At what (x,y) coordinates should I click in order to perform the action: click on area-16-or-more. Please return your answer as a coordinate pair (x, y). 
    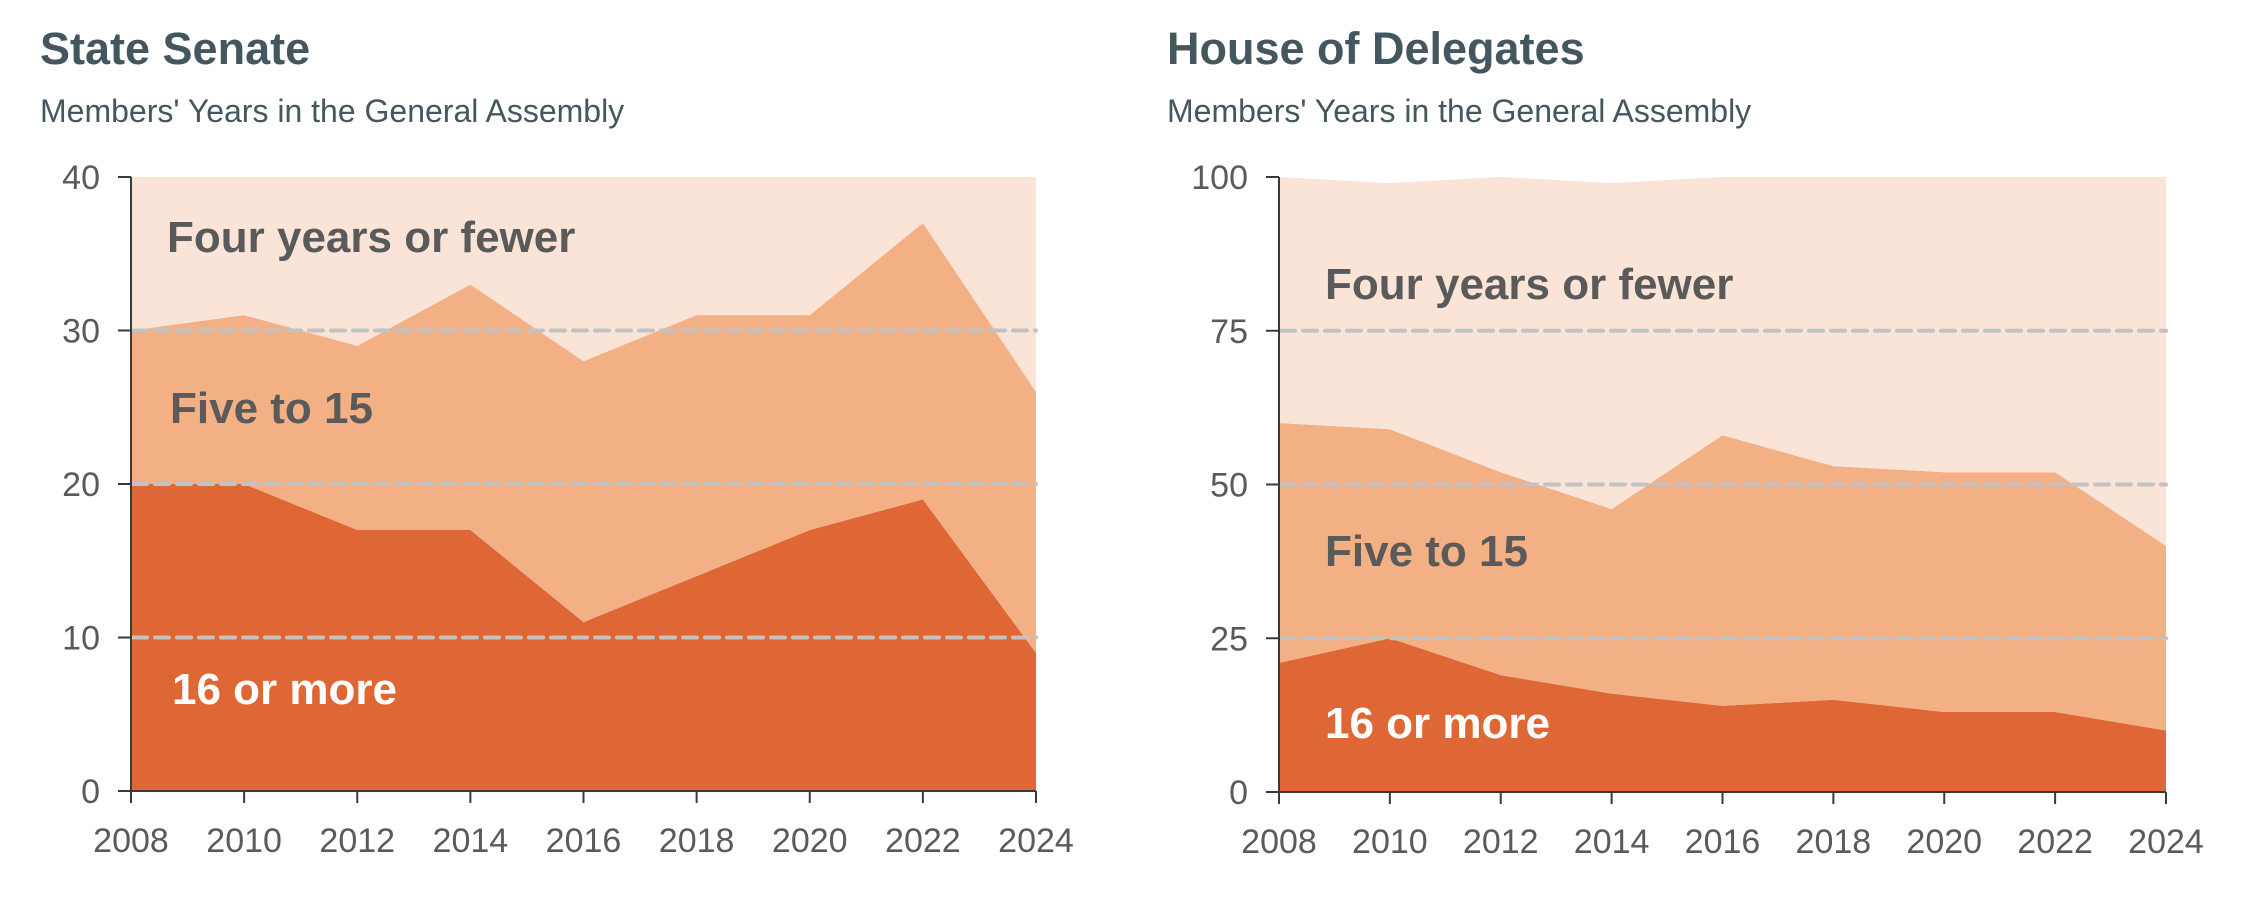
    Looking at the image, I should click on (1722, 715).